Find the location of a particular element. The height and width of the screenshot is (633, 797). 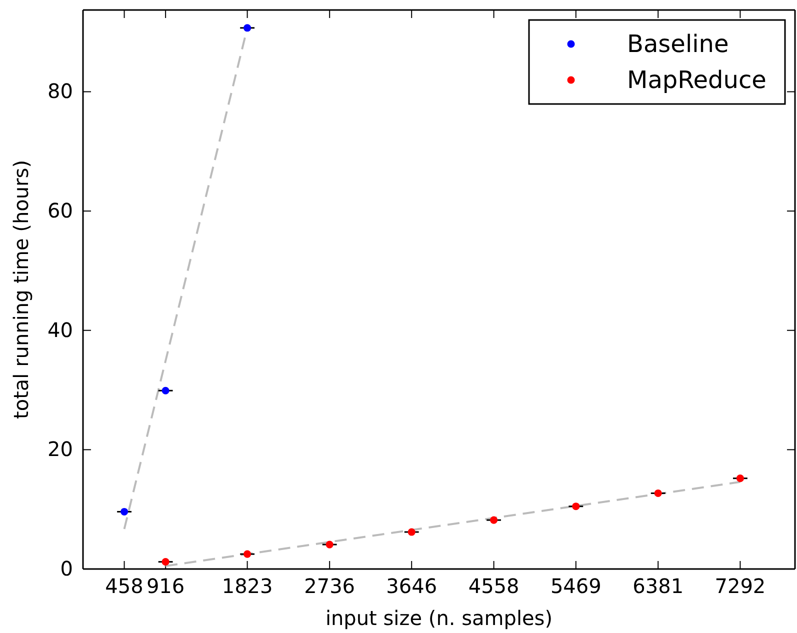

x-tick-label: 2736 is located at coordinates (330, 586).